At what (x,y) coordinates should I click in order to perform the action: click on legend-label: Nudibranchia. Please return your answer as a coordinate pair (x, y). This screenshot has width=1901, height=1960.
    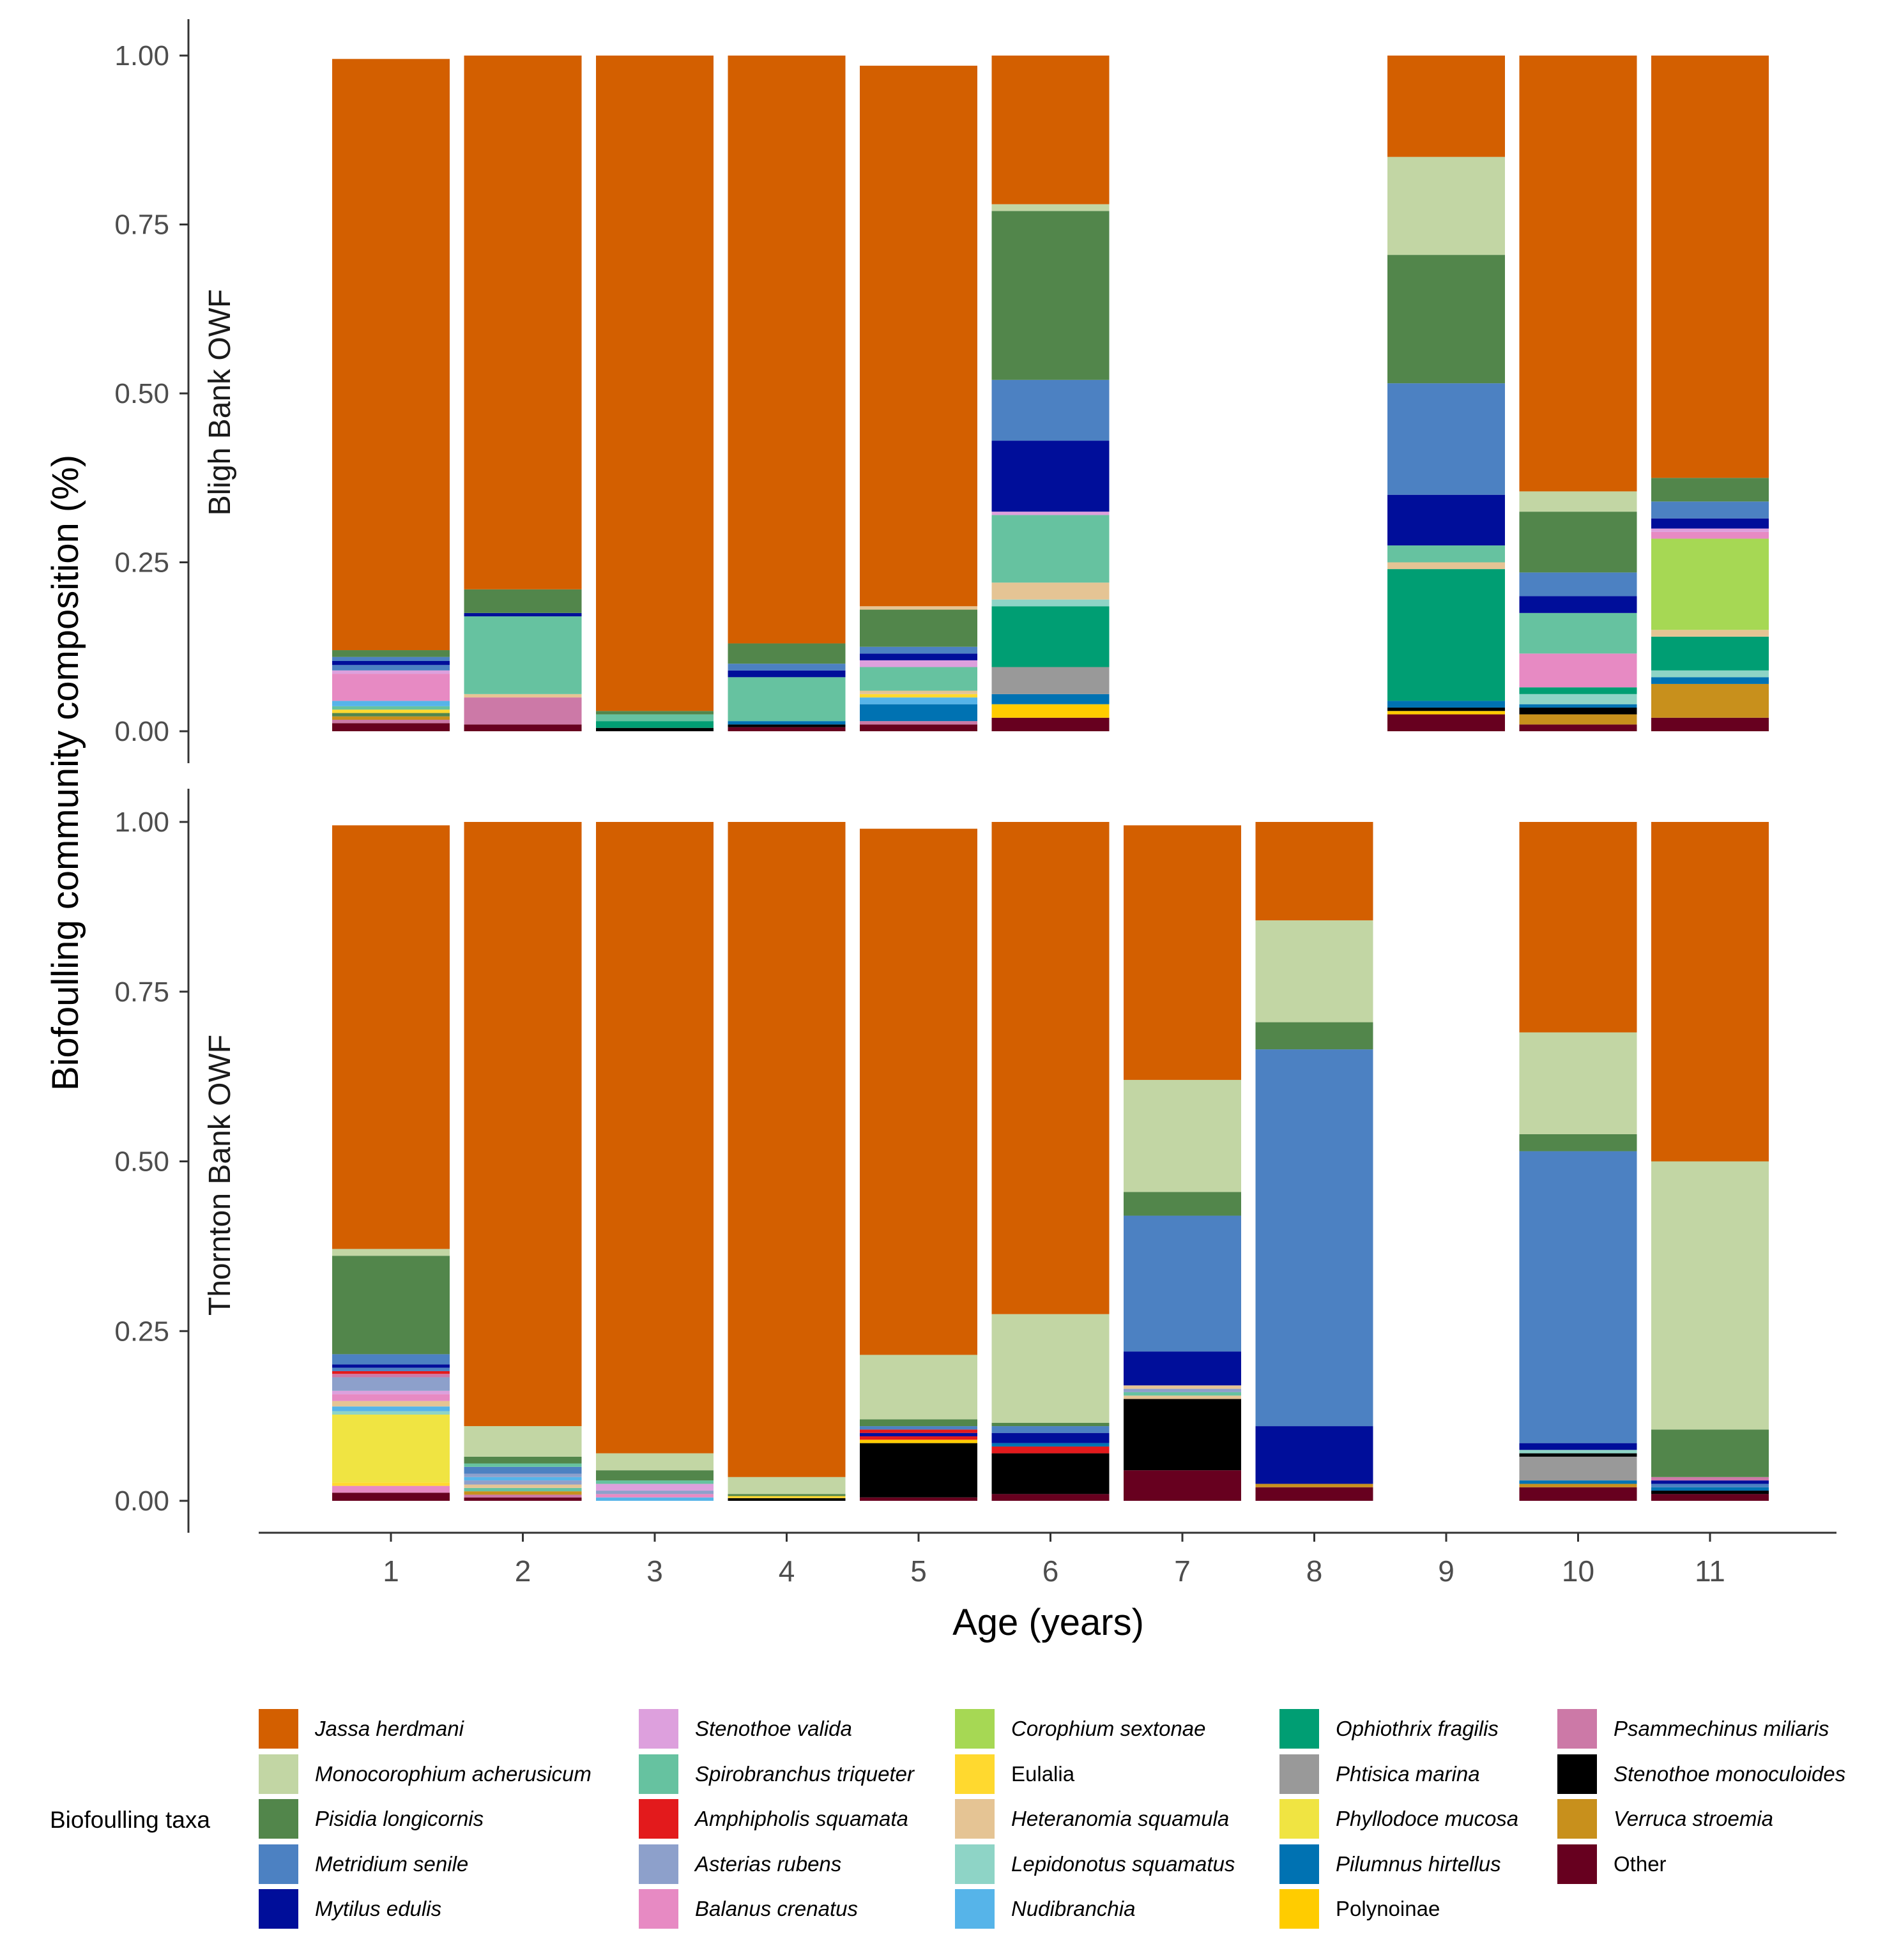
    Looking at the image, I should click on (1073, 1908).